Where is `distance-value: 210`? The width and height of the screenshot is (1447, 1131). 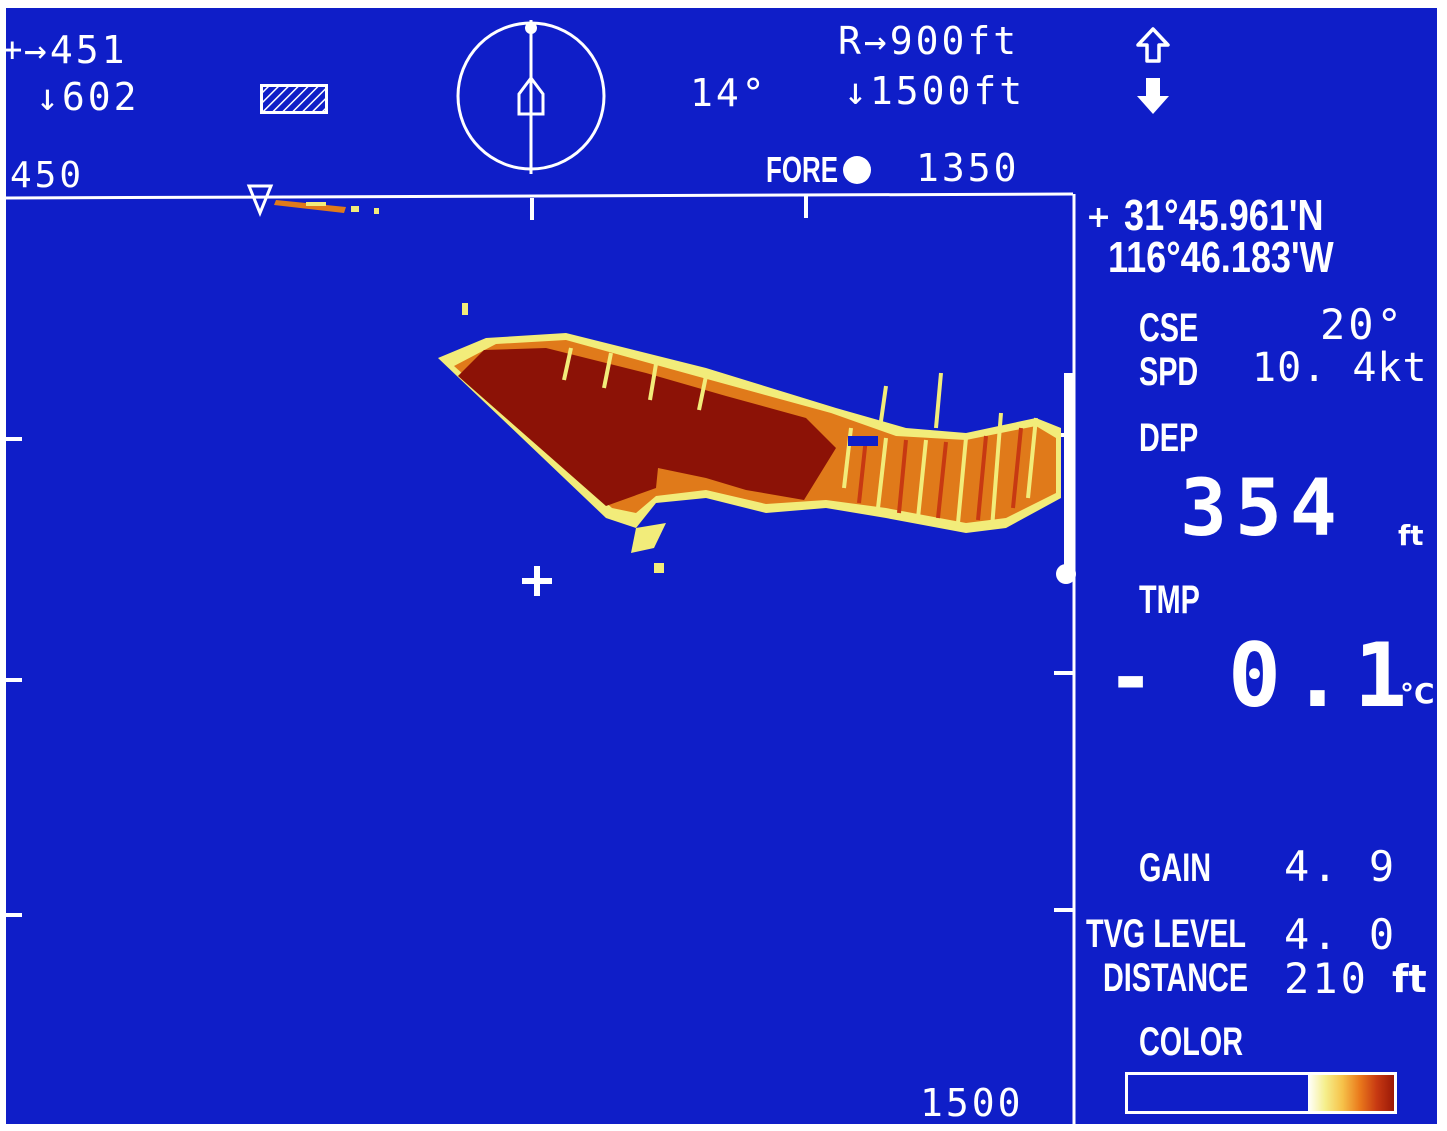 distance-value: 210 is located at coordinates (1326, 978).